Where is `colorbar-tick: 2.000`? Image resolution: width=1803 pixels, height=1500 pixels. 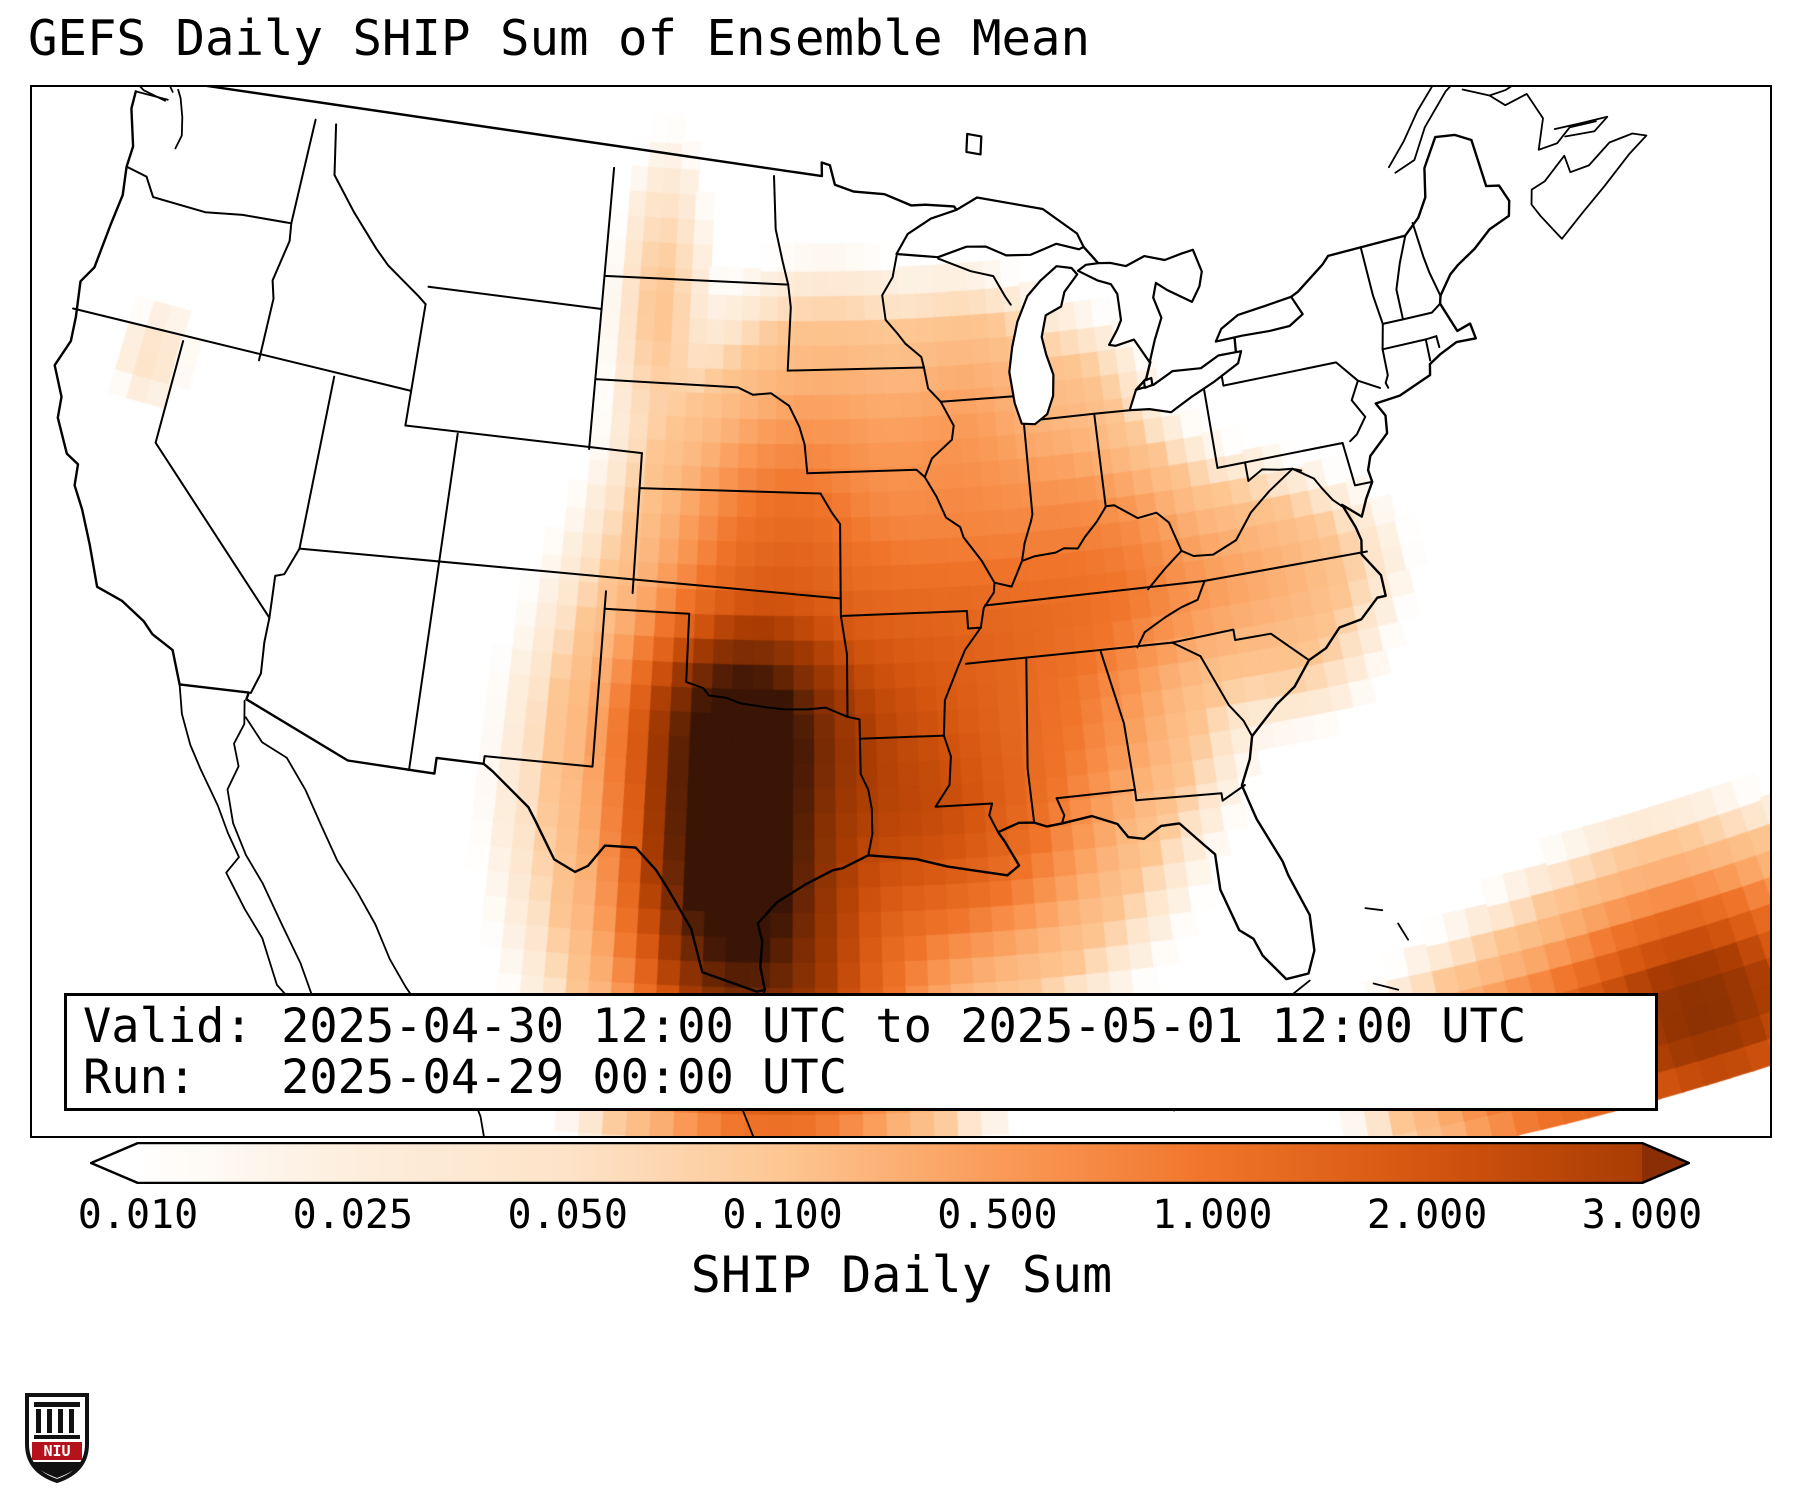 colorbar-tick: 2.000 is located at coordinates (1427, 1215).